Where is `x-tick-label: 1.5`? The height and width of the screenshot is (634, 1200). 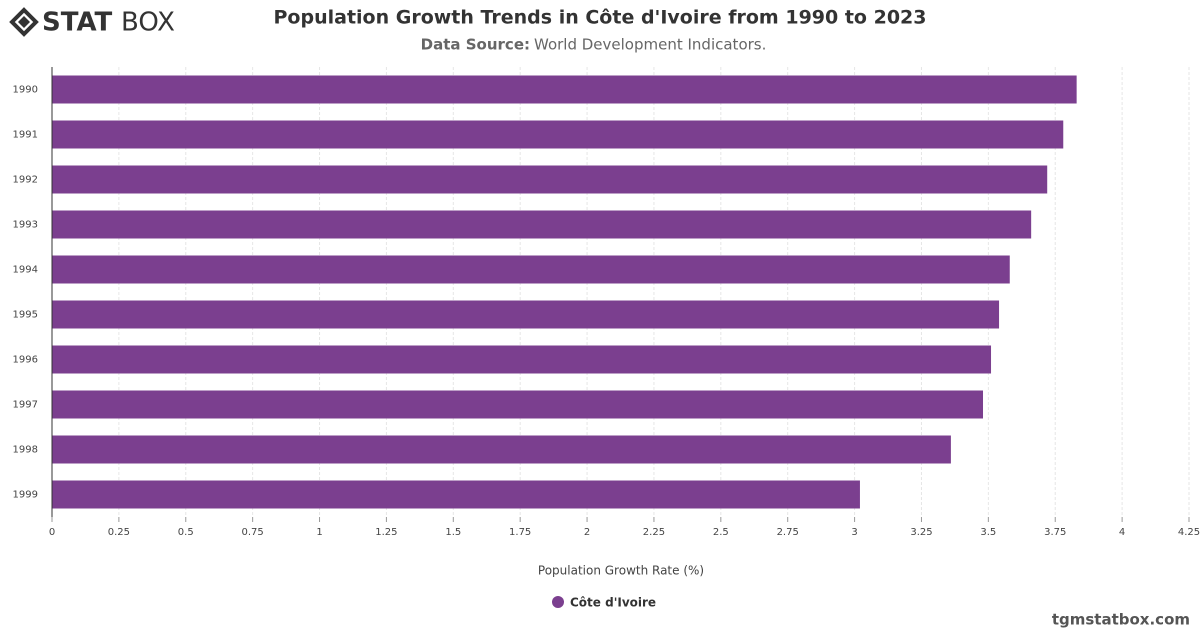
x-tick-label: 1.5 is located at coordinates (453, 532).